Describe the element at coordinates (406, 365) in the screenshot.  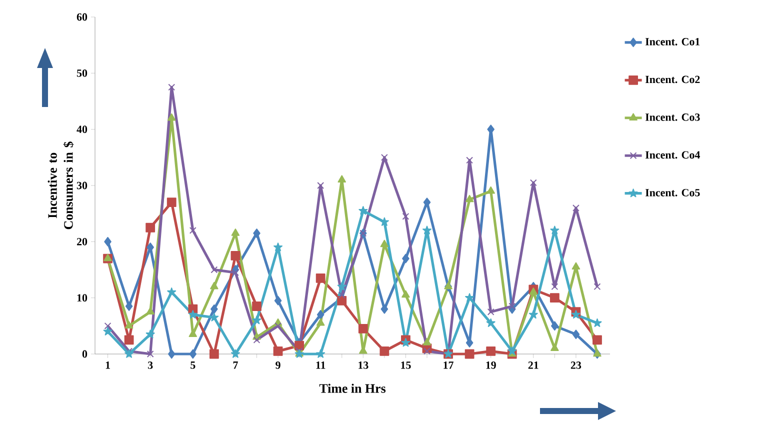
I see `x-tick-label: 15` at that location.